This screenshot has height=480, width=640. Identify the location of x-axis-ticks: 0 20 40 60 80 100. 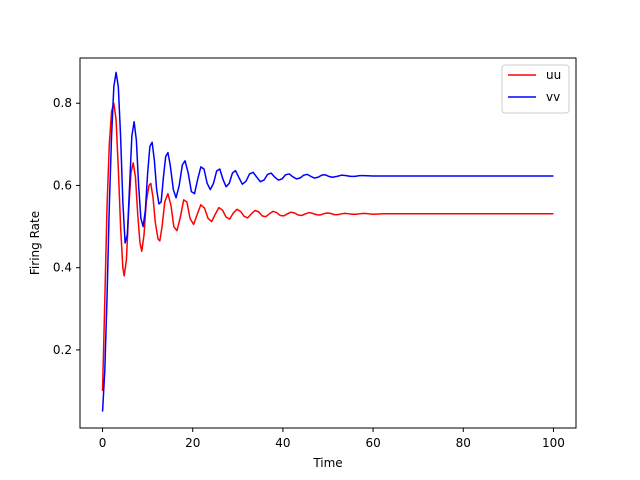
(332, 439).